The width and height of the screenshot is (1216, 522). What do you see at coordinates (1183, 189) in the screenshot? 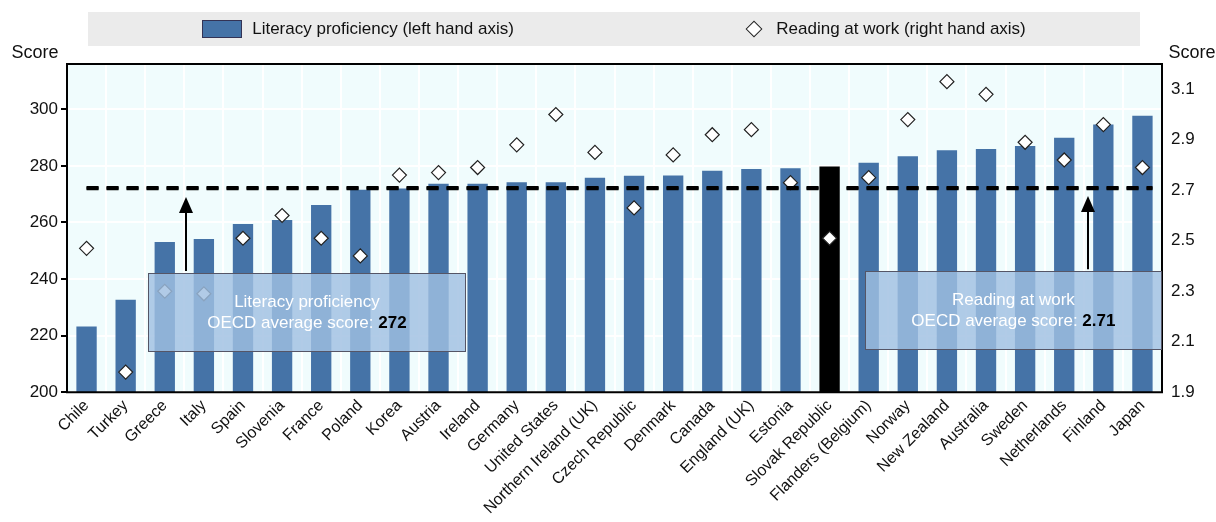
I see `y2-tick-label: 2.7` at bounding box center [1183, 189].